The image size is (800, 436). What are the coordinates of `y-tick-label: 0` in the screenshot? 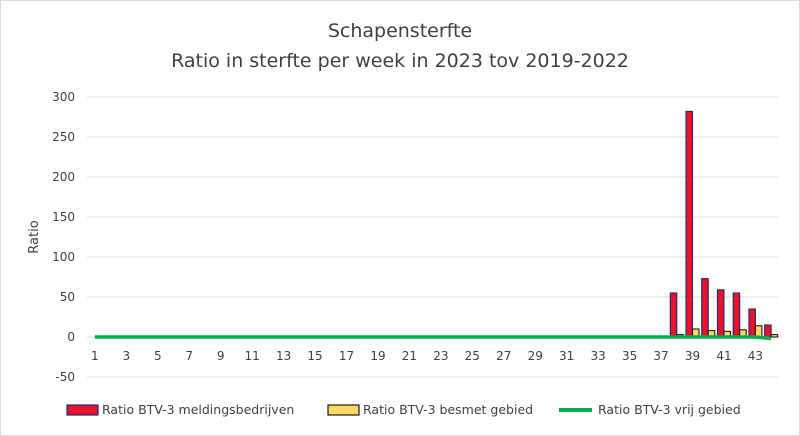 It's located at (71, 337).